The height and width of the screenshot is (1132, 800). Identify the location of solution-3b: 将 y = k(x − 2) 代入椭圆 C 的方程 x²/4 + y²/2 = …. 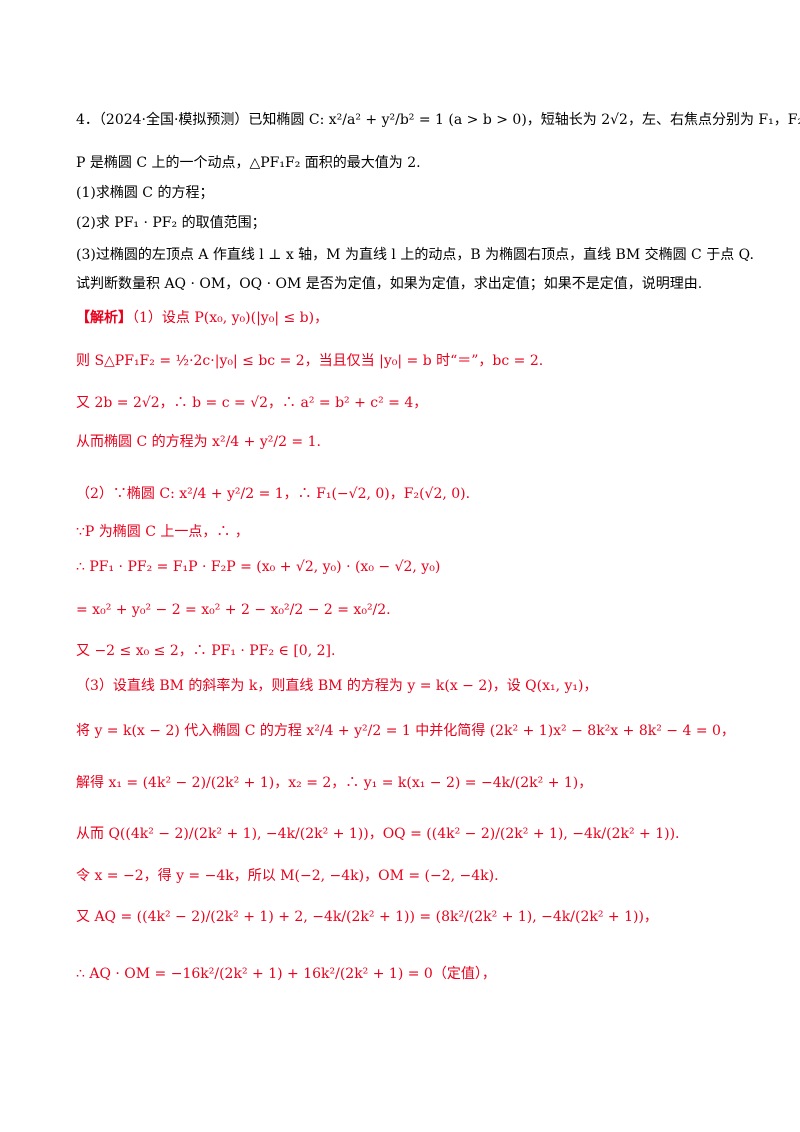
(405, 731).